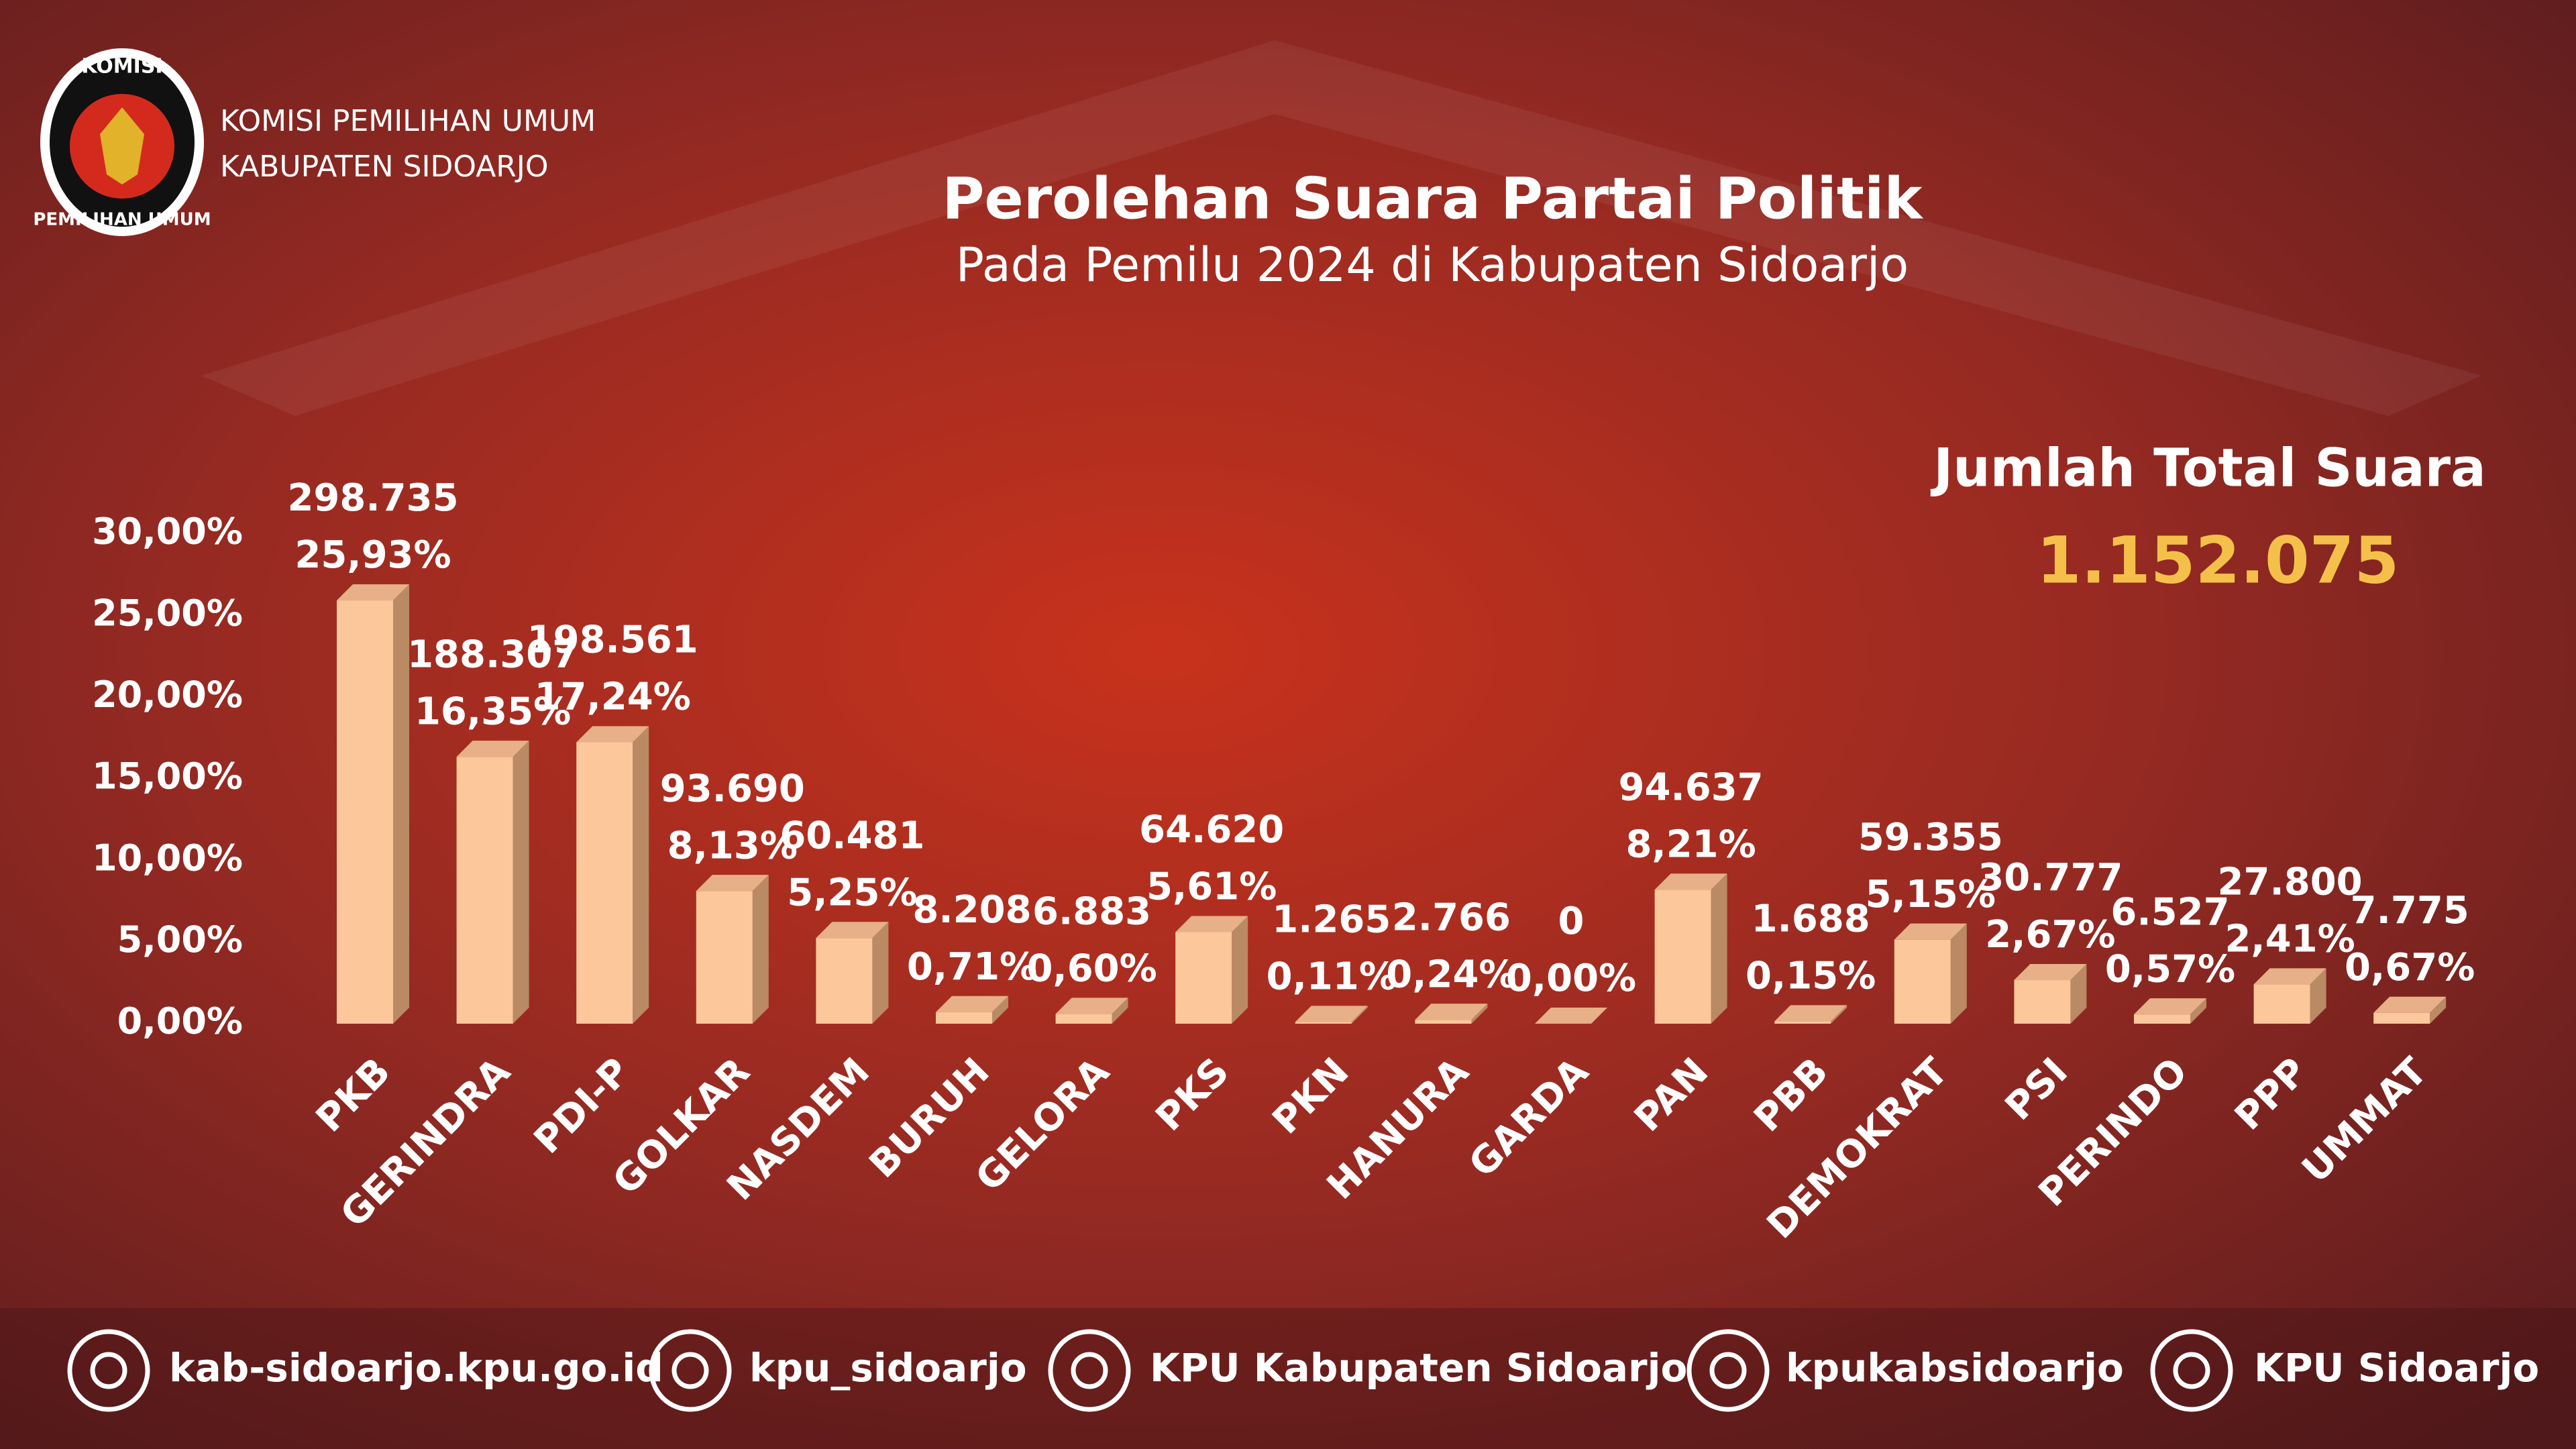 The image size is (2576, 1449). Describe the element at coordinates (2218, 560) in the screenshot. I see `total-value: 1.152.075` at that location.